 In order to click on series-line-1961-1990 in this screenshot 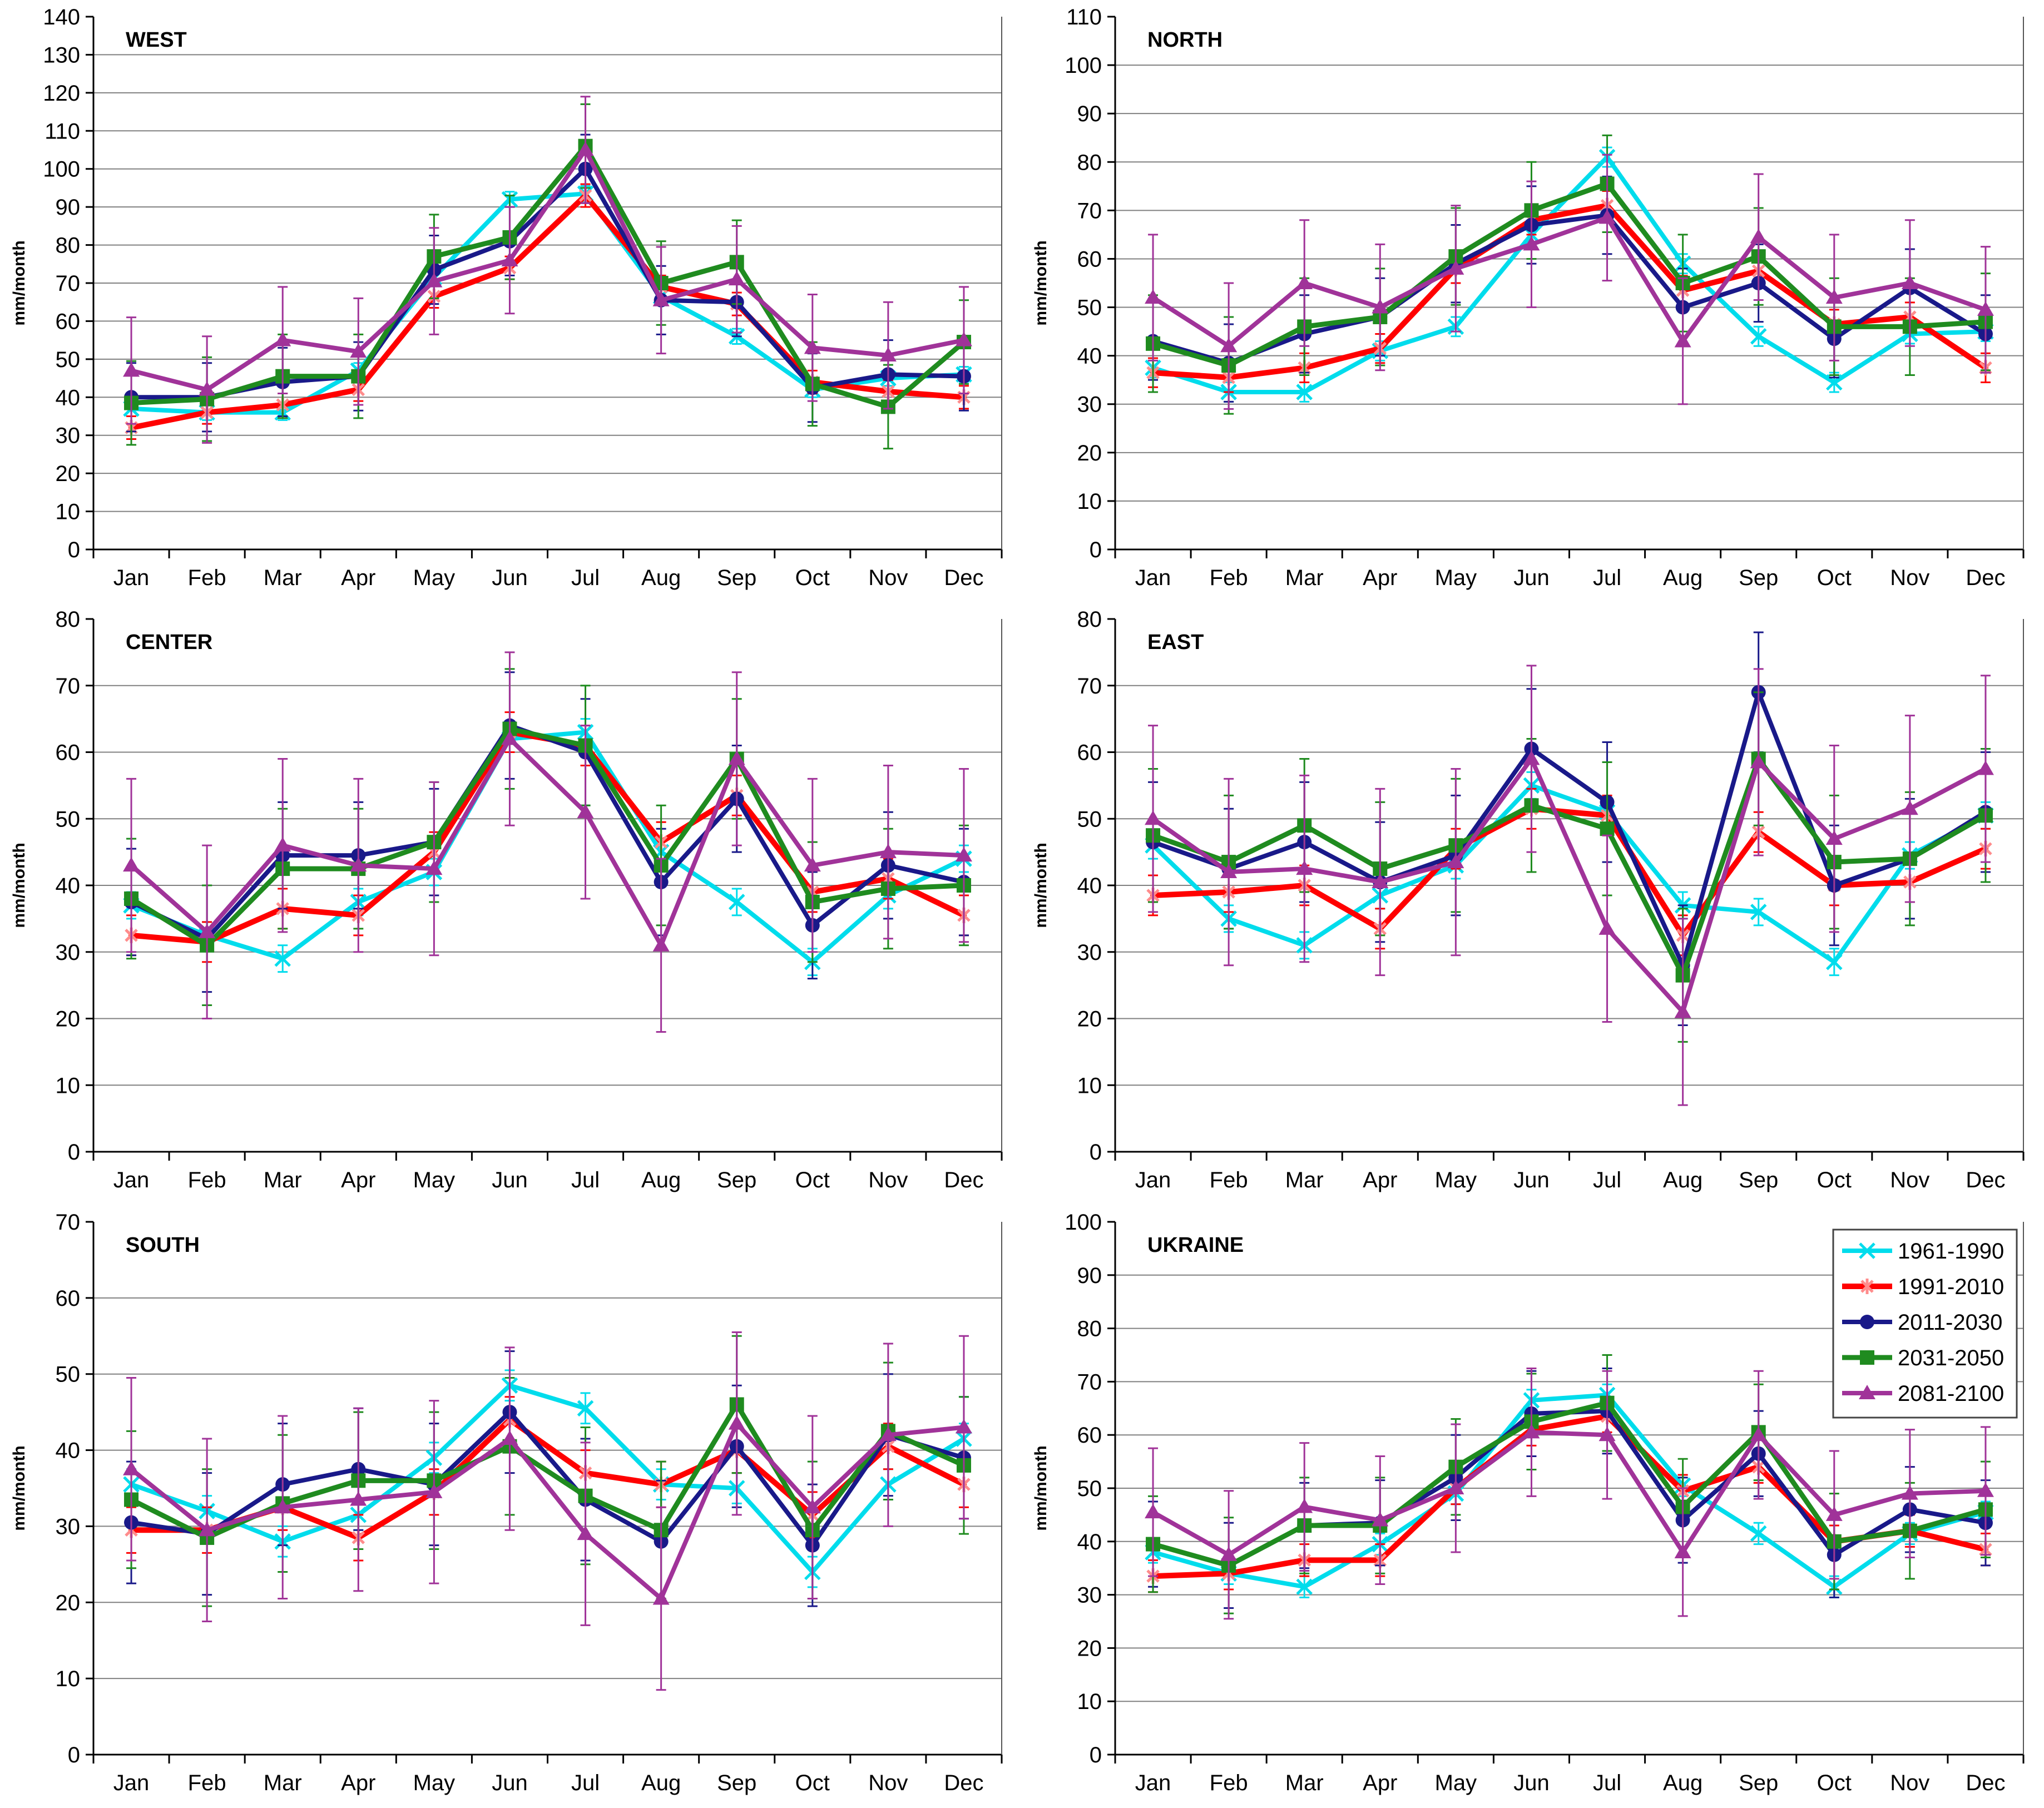, I will do `click(547, 1478)`.